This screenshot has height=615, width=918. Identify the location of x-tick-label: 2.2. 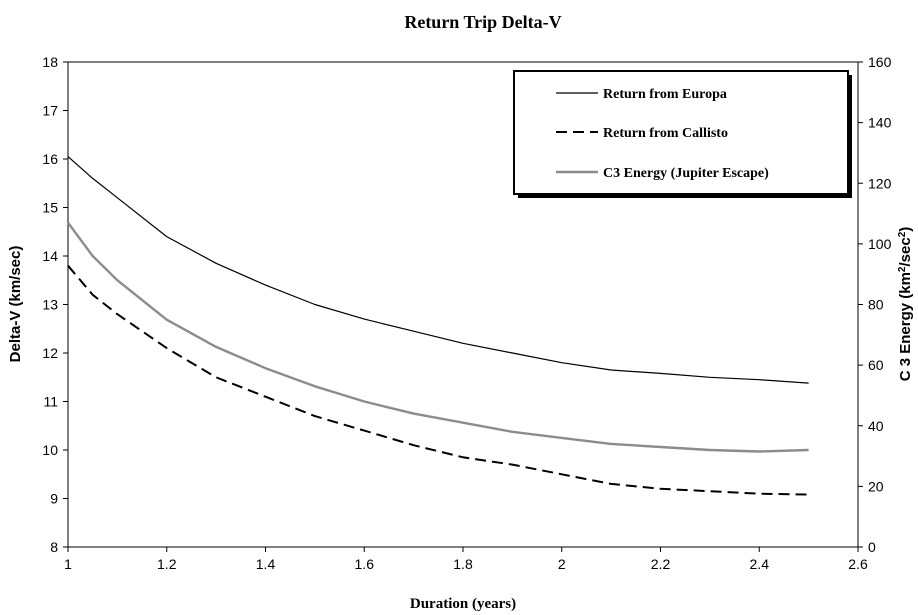
(661, 564).